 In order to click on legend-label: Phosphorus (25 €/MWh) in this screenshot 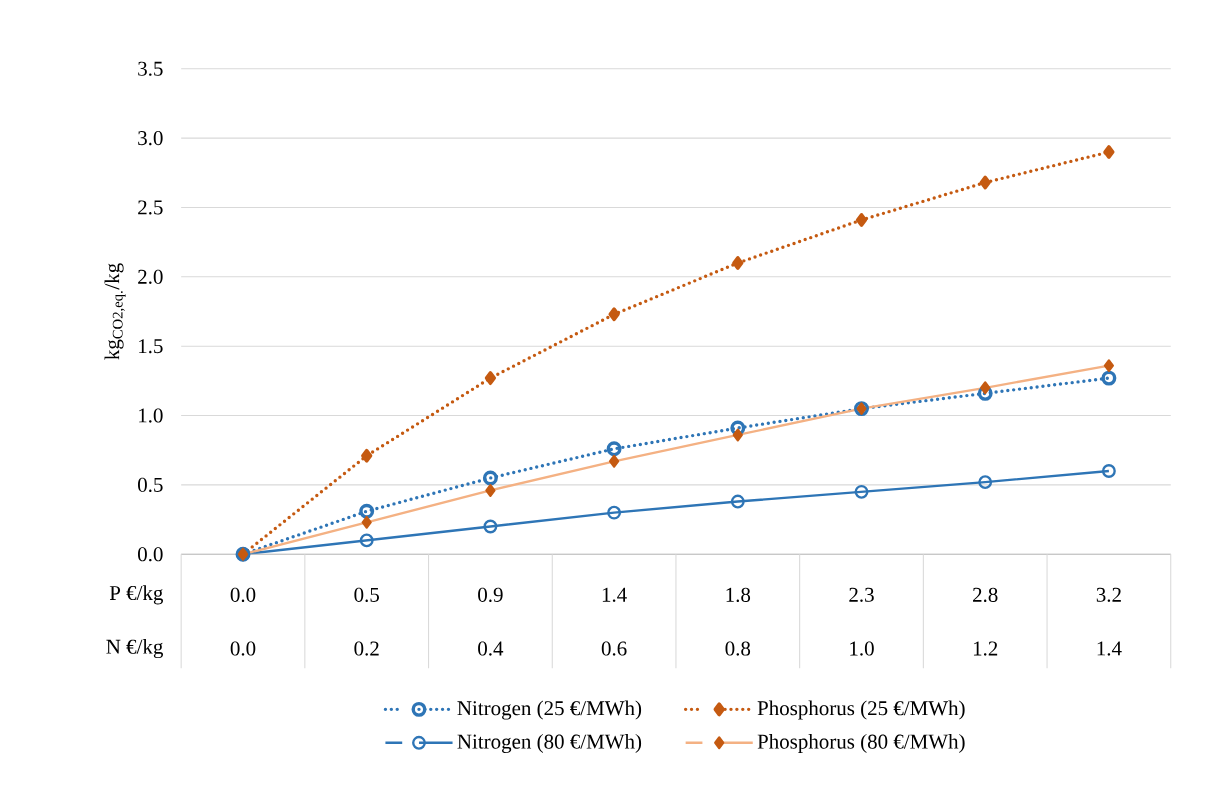, I will do `click(861, 710)`.